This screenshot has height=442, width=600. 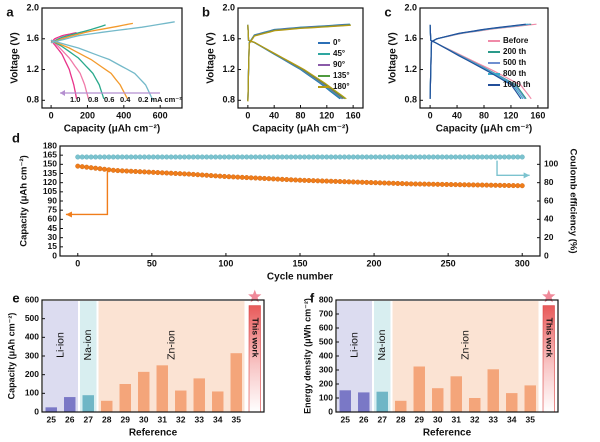 What do you see at coordinates (514, 73) in the screenshot?
I see `legend-label-3: 800 th` at bounding box center [514, 73].